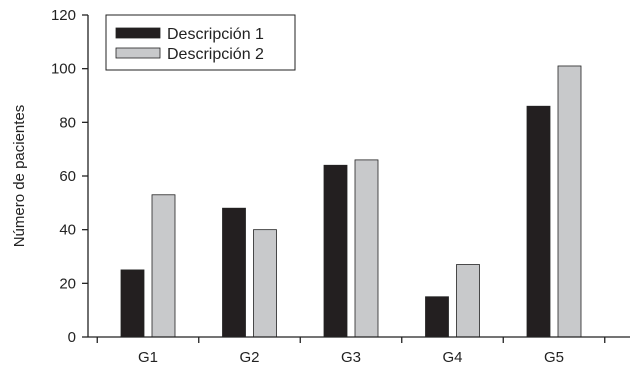  What do you see at coordinates (468, 301) in the screenshot?
I see `bar-descripcion-2-g4` at bounding box center [468, 301].